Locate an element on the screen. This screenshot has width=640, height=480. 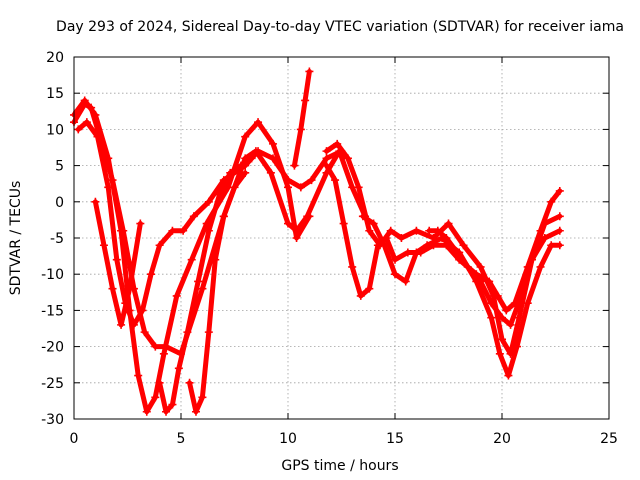
y-tick-label: -30 is located at coordinates (52, 420).